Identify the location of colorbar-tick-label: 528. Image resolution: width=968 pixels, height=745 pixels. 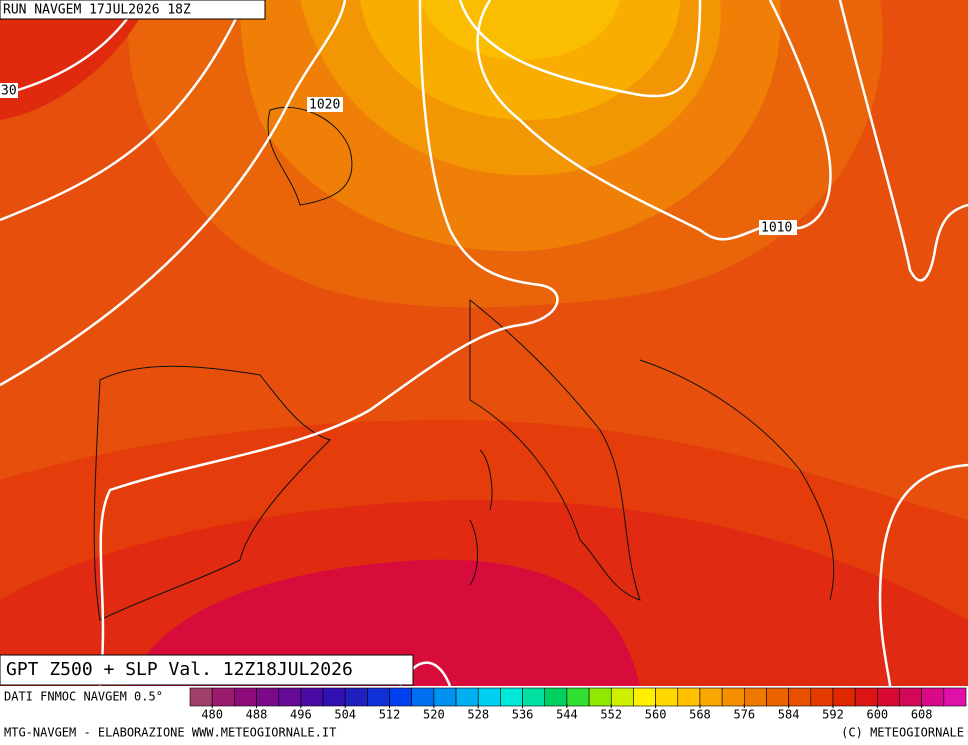
(478, 715).